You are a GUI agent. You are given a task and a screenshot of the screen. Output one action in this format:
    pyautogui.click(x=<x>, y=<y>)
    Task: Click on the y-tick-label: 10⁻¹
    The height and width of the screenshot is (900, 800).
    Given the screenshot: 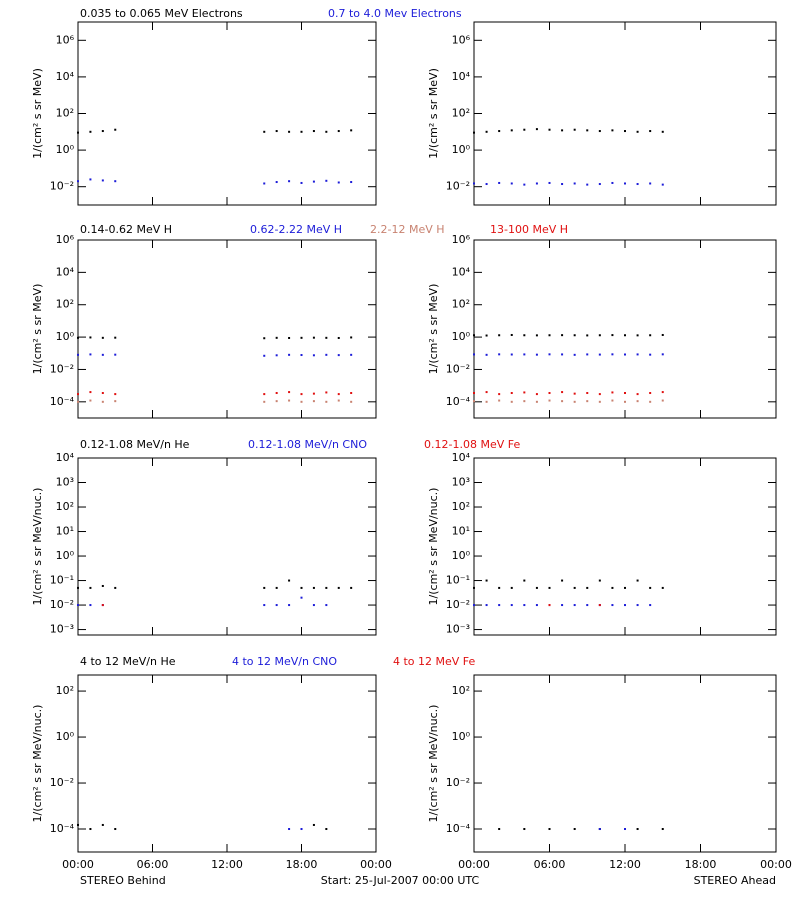 What is the action you would take?
    pyautogui.click(x=62, y=580)
    